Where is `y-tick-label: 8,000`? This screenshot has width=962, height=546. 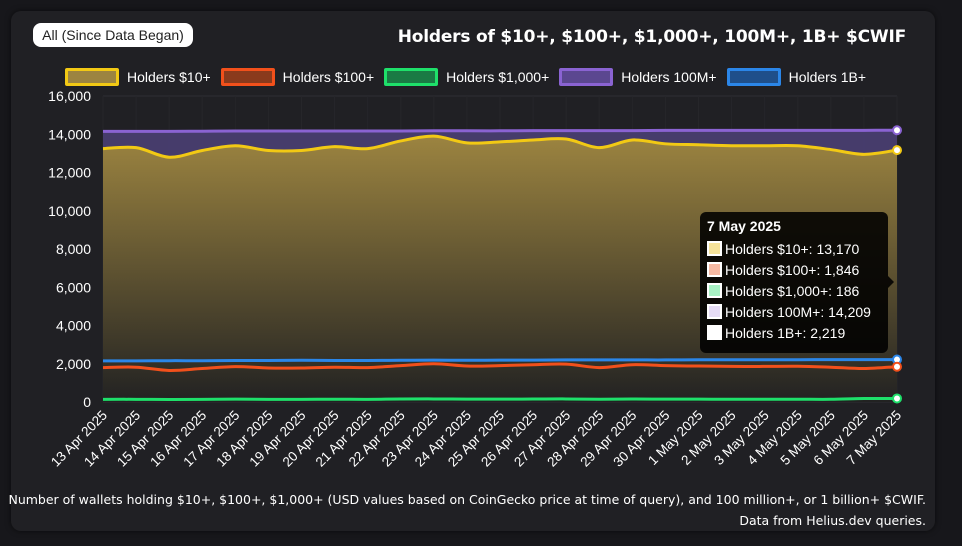 y-tick-label: 8,000 is located at coordinates (73, 249).